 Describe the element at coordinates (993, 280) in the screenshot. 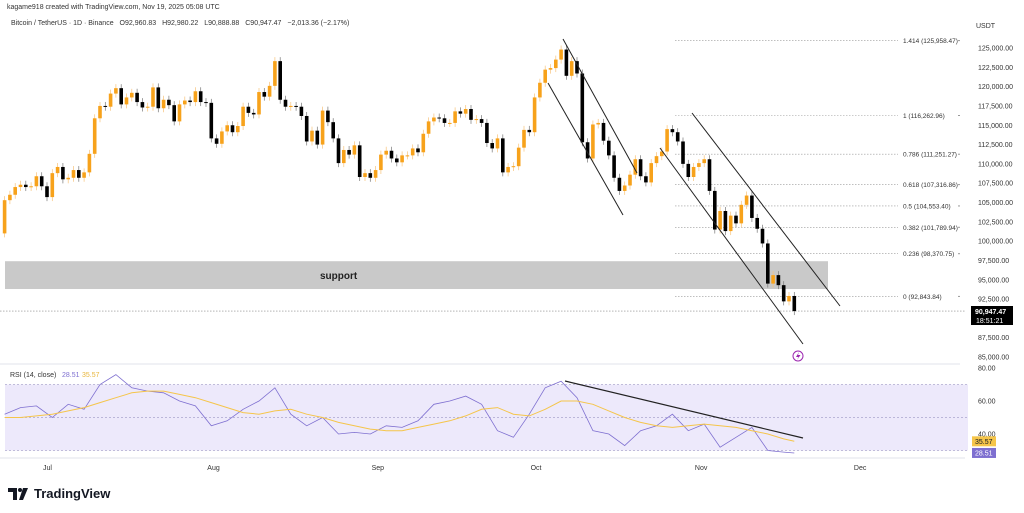

I see `price-tick-label: 95,000.00` at that location.